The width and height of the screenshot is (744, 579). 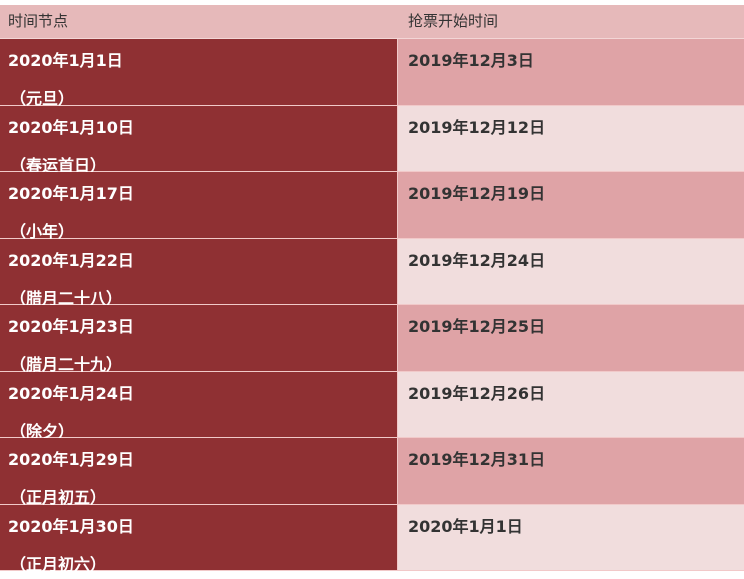 What do you see at coordinates (571, 404) in the screenshot?
I see `ticket-start-cell: 2019年12月26日` at bounding box center [571, 404].